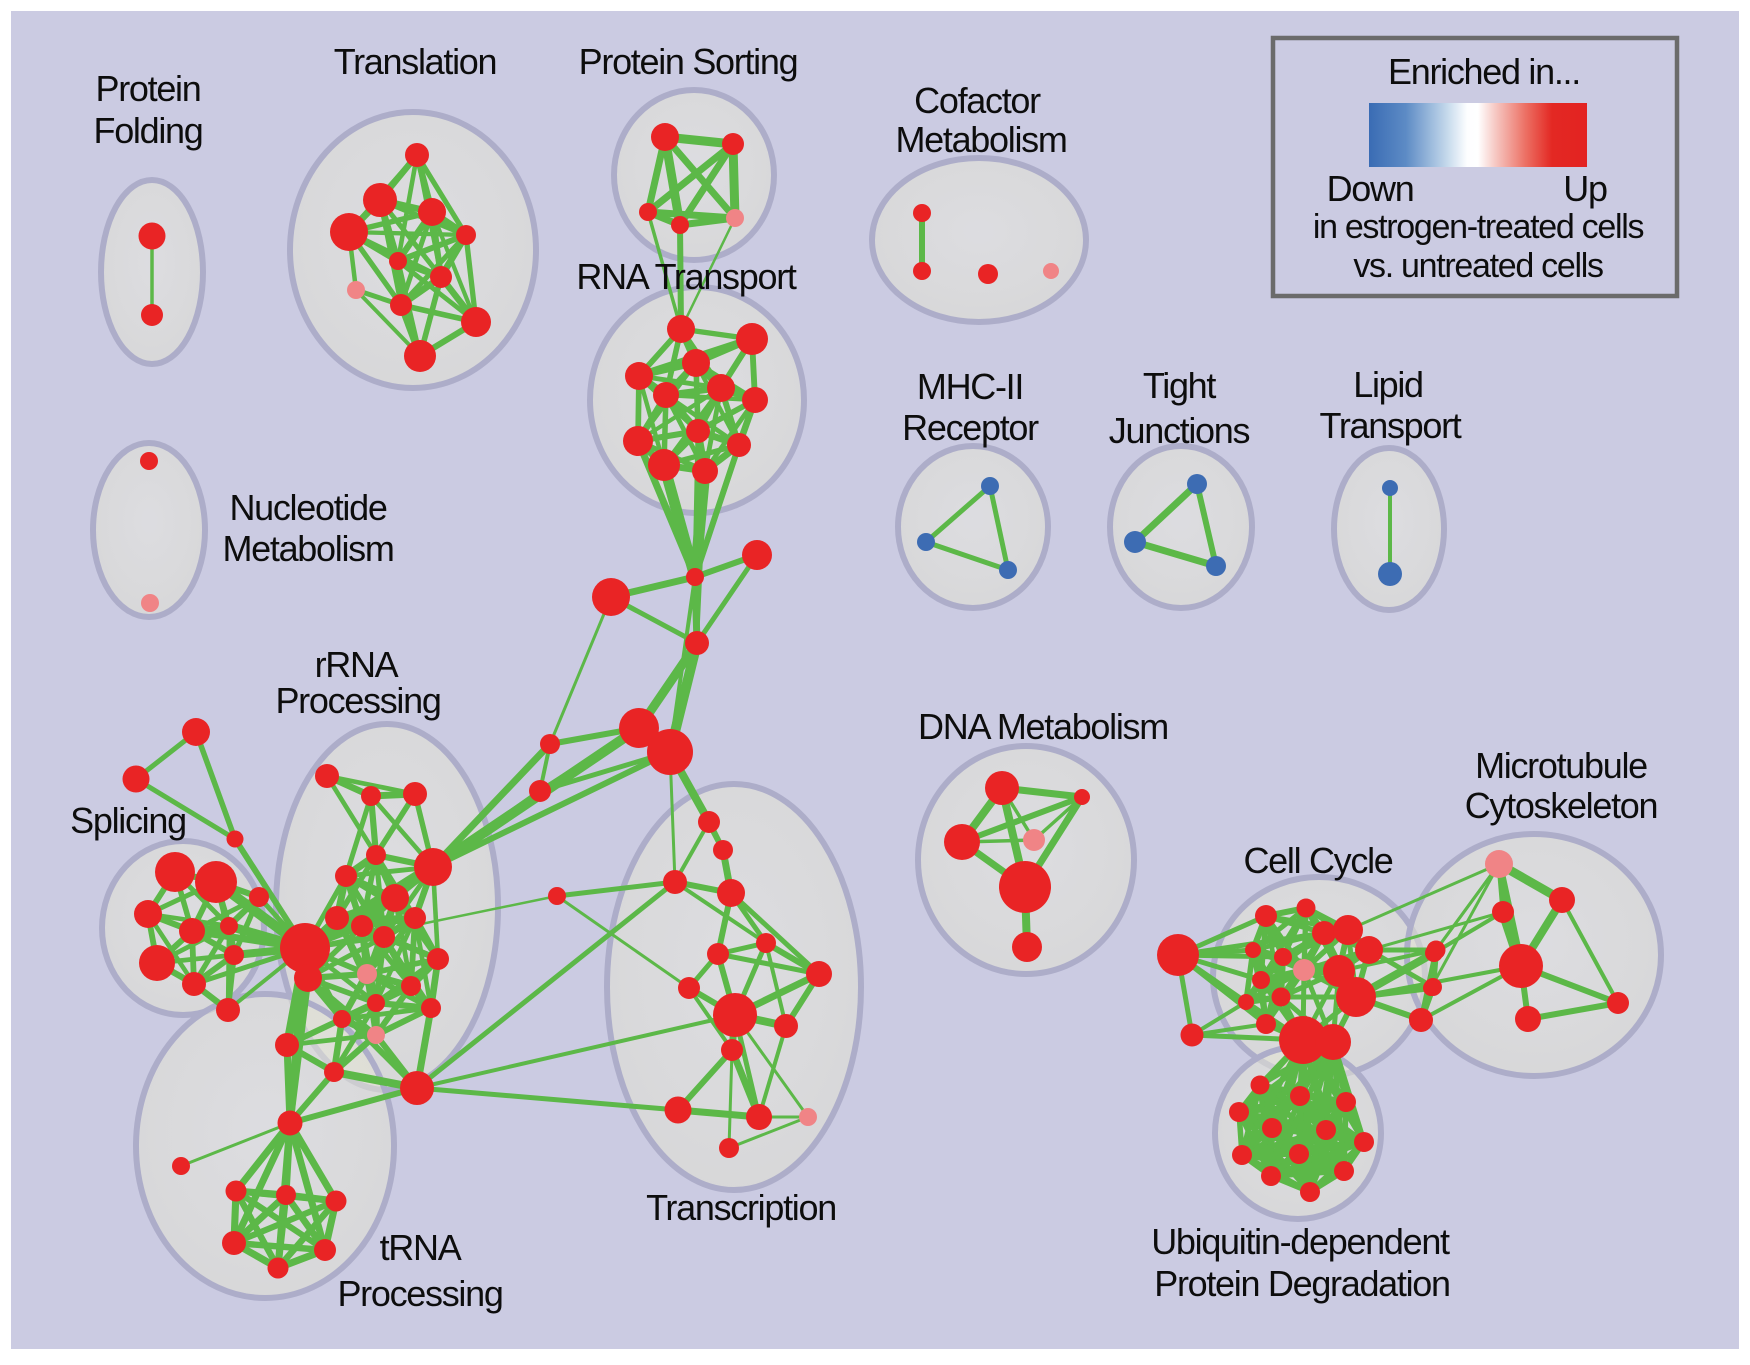 Image resolution: width=1750 pixels, height=1365 pixels. Describe the element at coordinates (1317, 860) in the screenshot. I see `svg-text: Cell Cycle` at that location.